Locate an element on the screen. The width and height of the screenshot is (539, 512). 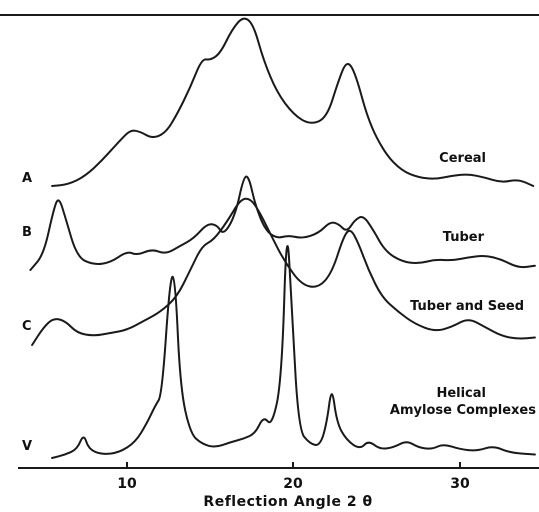
curve-v-name-line-2: Amylose Complexes is located at coordinates (463, 410).